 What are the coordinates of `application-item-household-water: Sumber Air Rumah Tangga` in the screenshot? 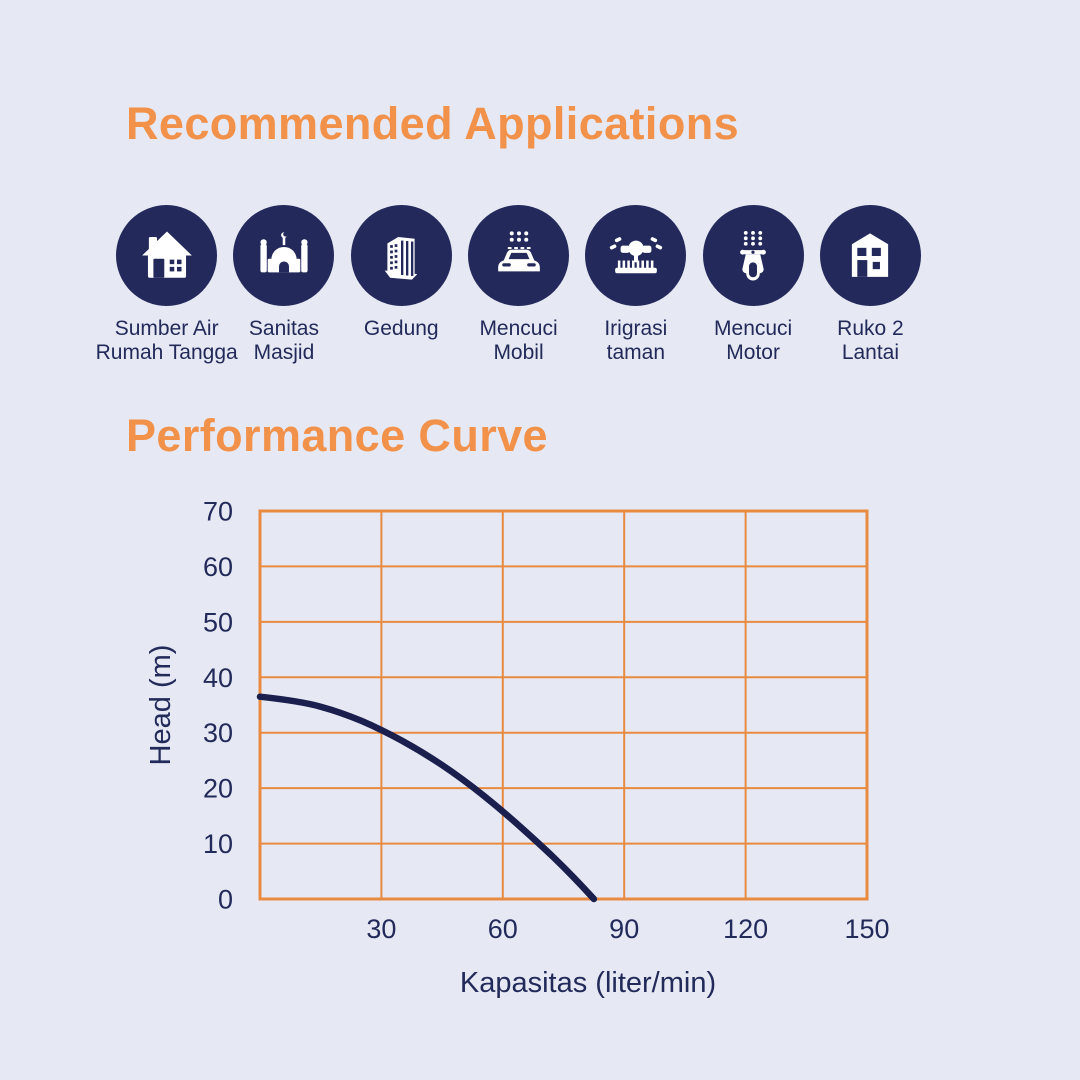 It's located at (167, 284).